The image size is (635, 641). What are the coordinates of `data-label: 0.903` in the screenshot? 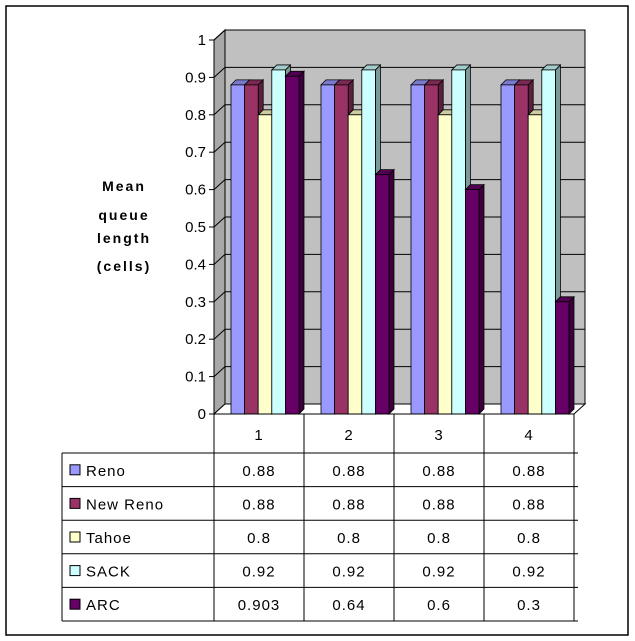 It's located at (259, 605).